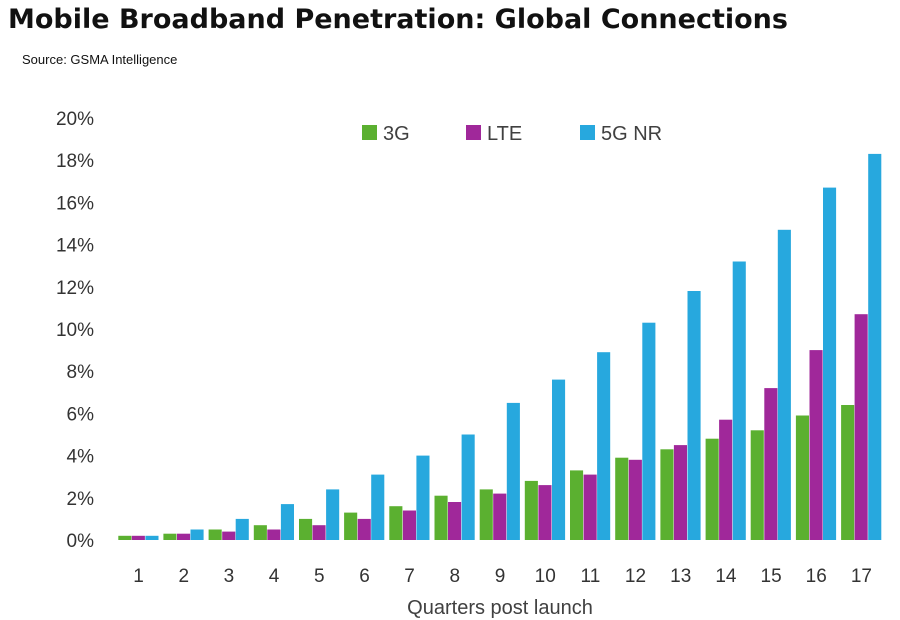 This screenshot has height=620, width=900. I want to click on x-tick-label: 7, so click(409, 576).